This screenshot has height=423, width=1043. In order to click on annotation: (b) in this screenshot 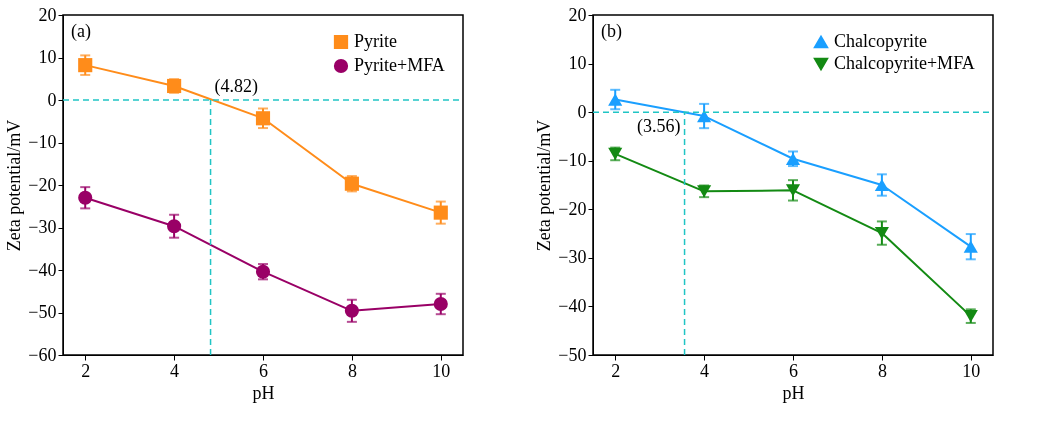, I will do `click(611, 31)`.